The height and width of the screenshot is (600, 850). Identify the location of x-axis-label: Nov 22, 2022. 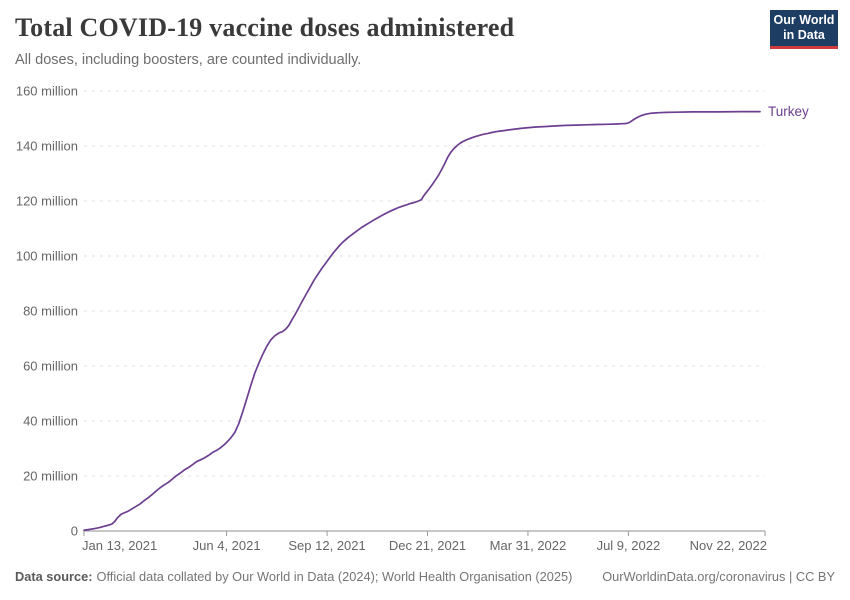
(728, 545).